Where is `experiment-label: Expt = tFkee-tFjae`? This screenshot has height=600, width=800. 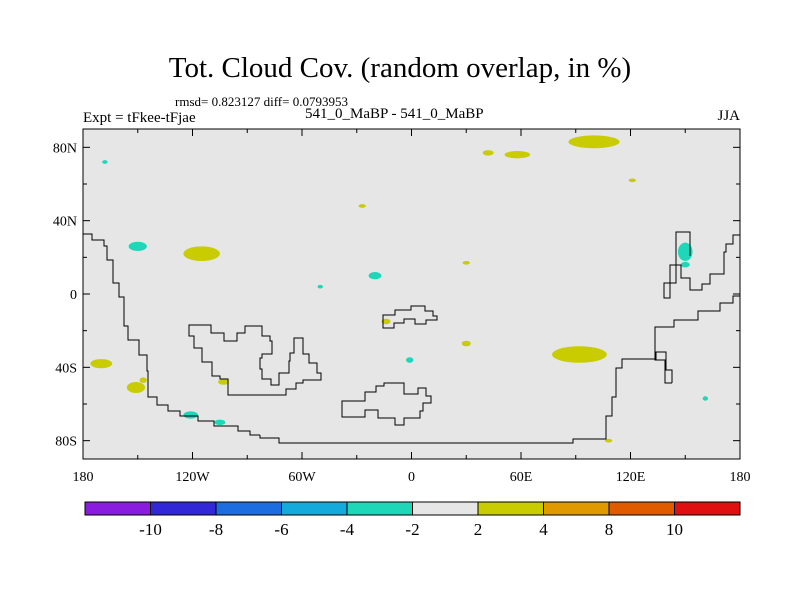
experiment-label: Expt = tFkee-tFjae is located at coordinates (139, 118).